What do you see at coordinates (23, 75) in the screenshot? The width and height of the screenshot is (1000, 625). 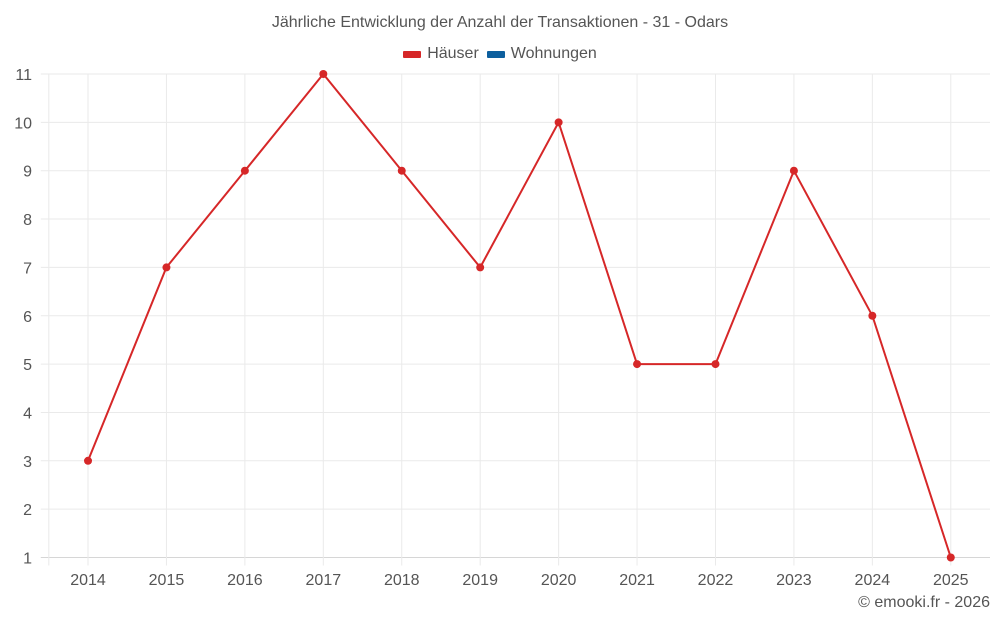 I see `y-tick-label: 11` at bounding box center [23, 75].